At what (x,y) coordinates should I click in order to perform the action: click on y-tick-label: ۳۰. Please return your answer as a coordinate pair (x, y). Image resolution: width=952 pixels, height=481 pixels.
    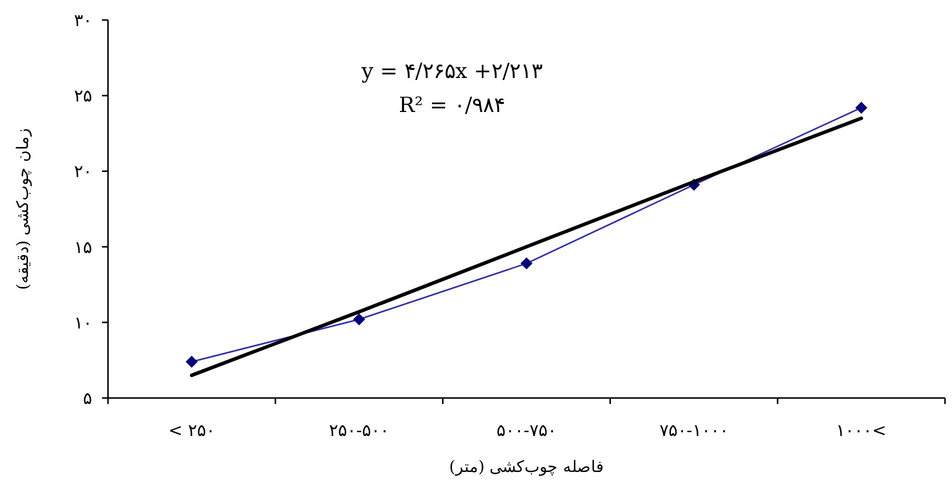
    Looking at the image, I should click on (83, 21).